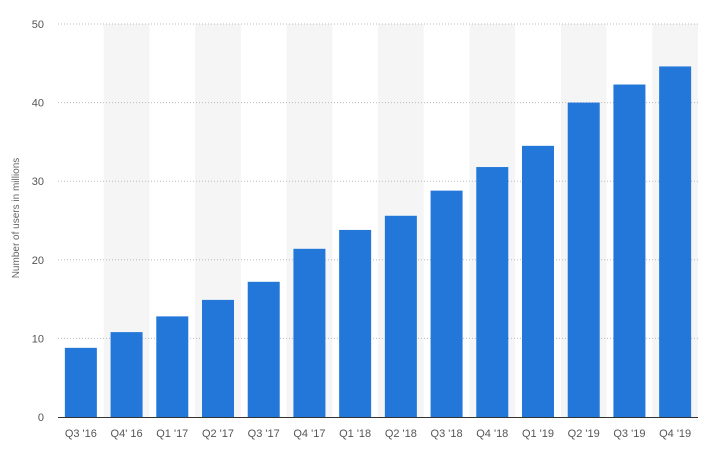 Image resolution: width=709 pixels, height=449 pixels. Describe the element at coordinates (447, 434) in the screenshot. I see `x-tick-label: Q3 '18` at that location.